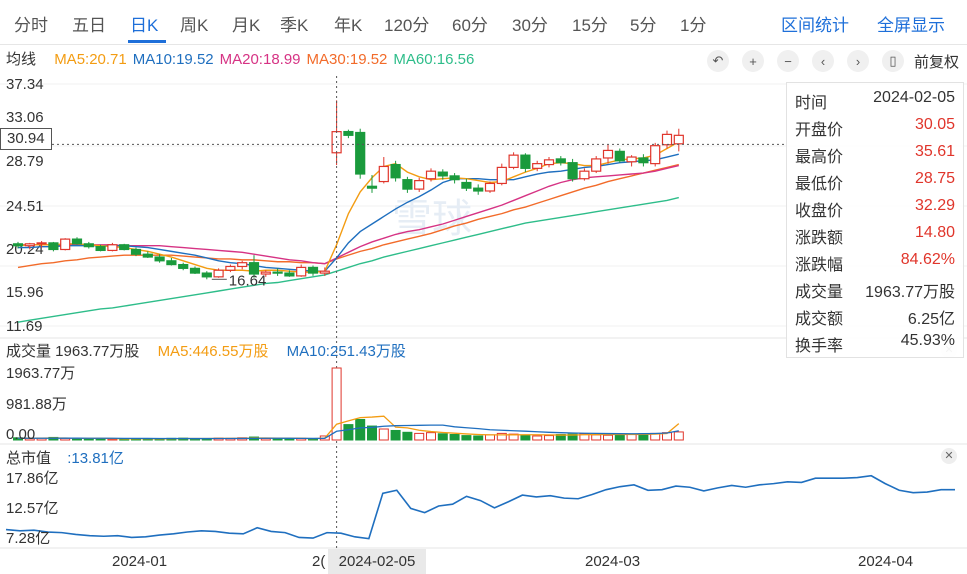 The height and width of the screenshot is (574, 967). Describe the element at coordinates (875, 345) in the screenshot. I see `tooltip-row: 换手率 45.93%` at that location.